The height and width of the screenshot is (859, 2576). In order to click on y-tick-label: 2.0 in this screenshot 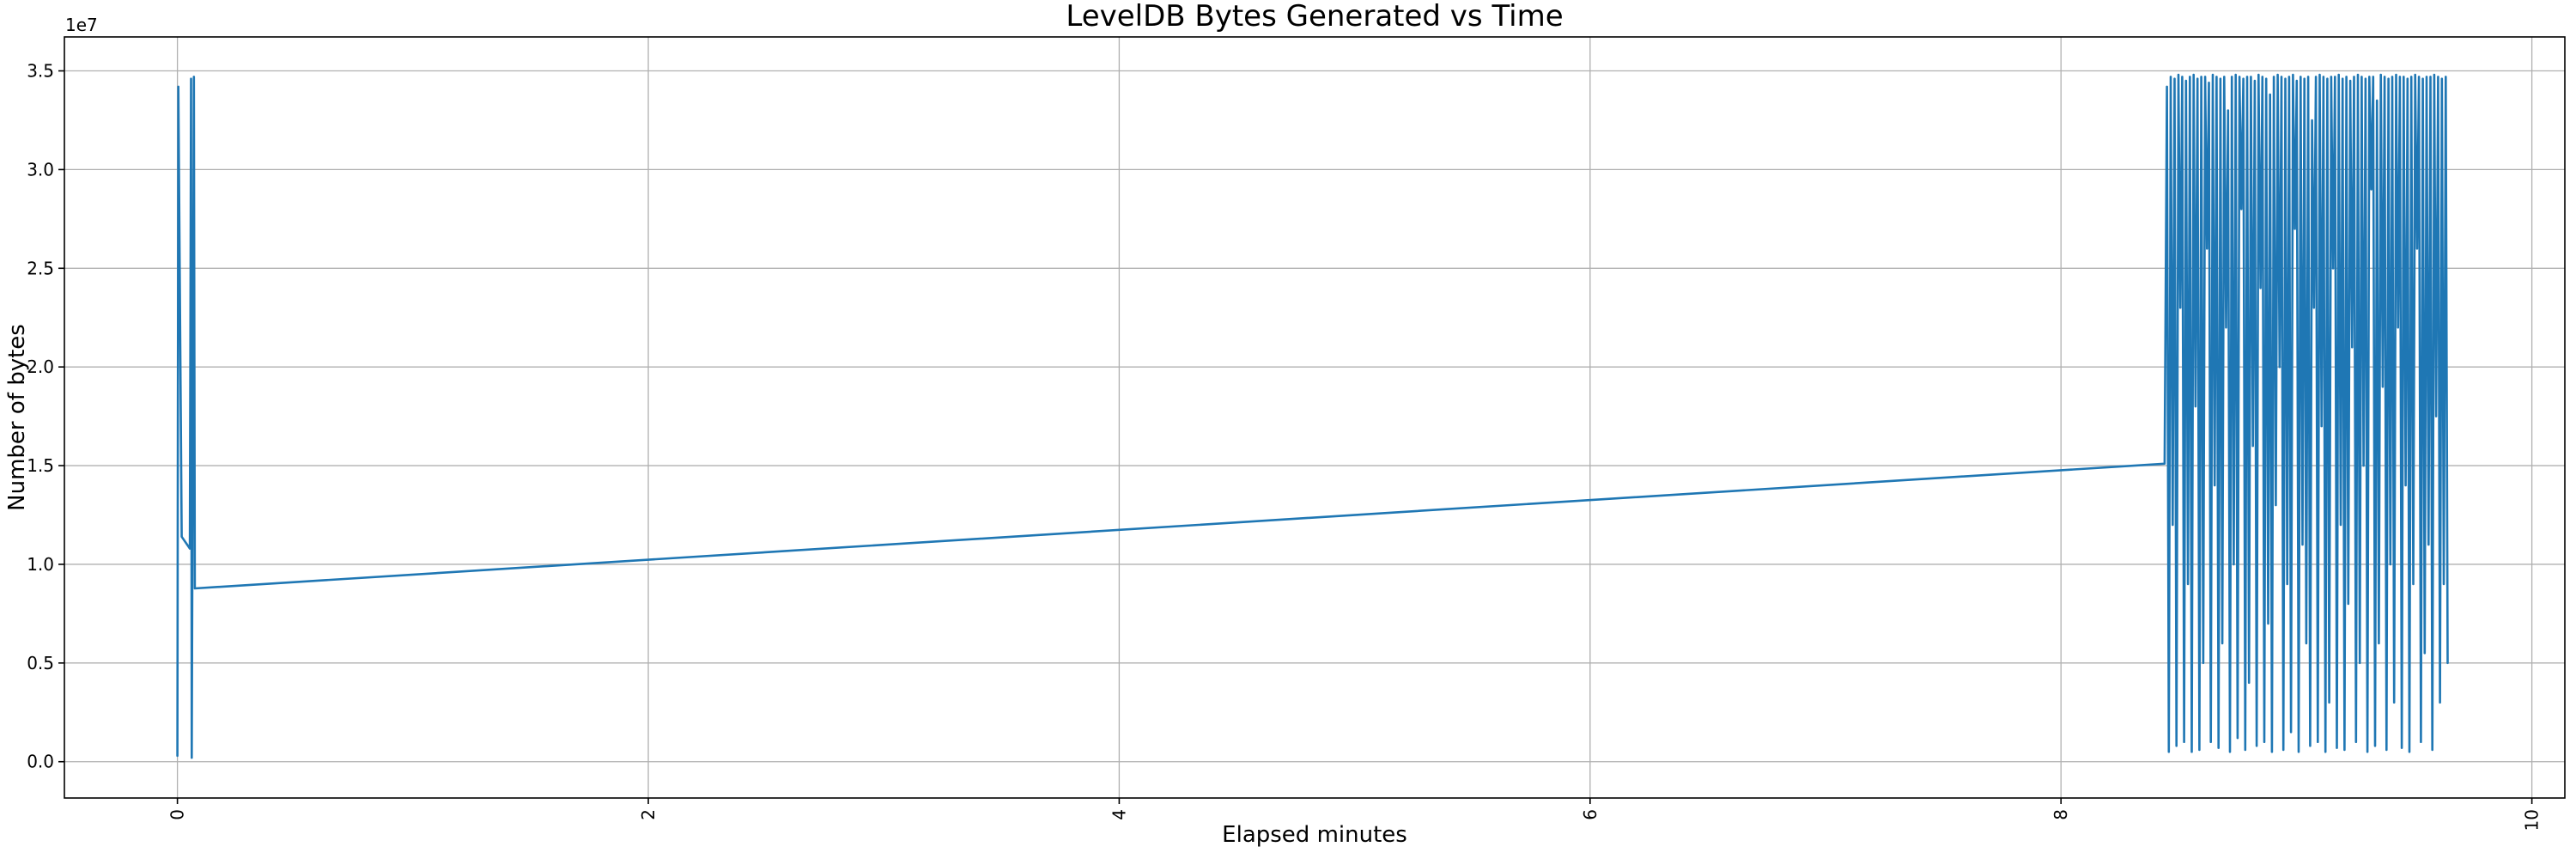, I will do `click(40, 366)`.